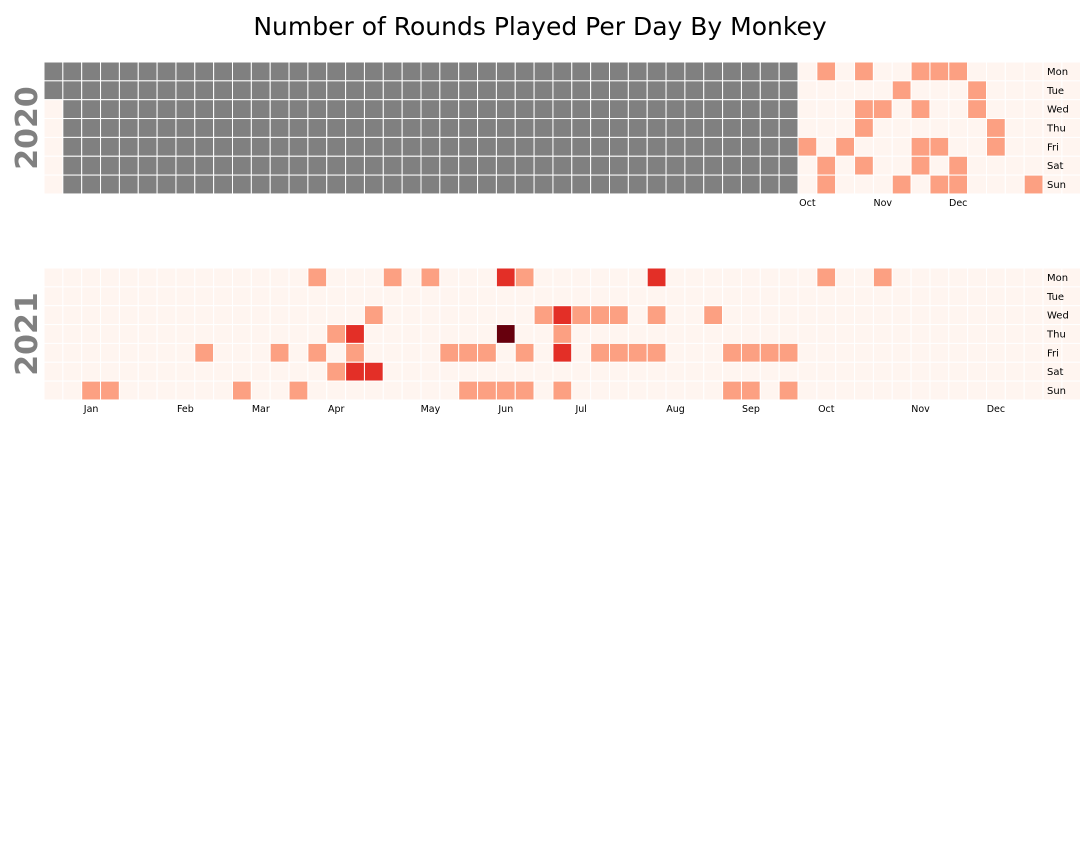 The image size is (1080, 864). I want to click on weekday-label: Sun, so click(1056, 185).